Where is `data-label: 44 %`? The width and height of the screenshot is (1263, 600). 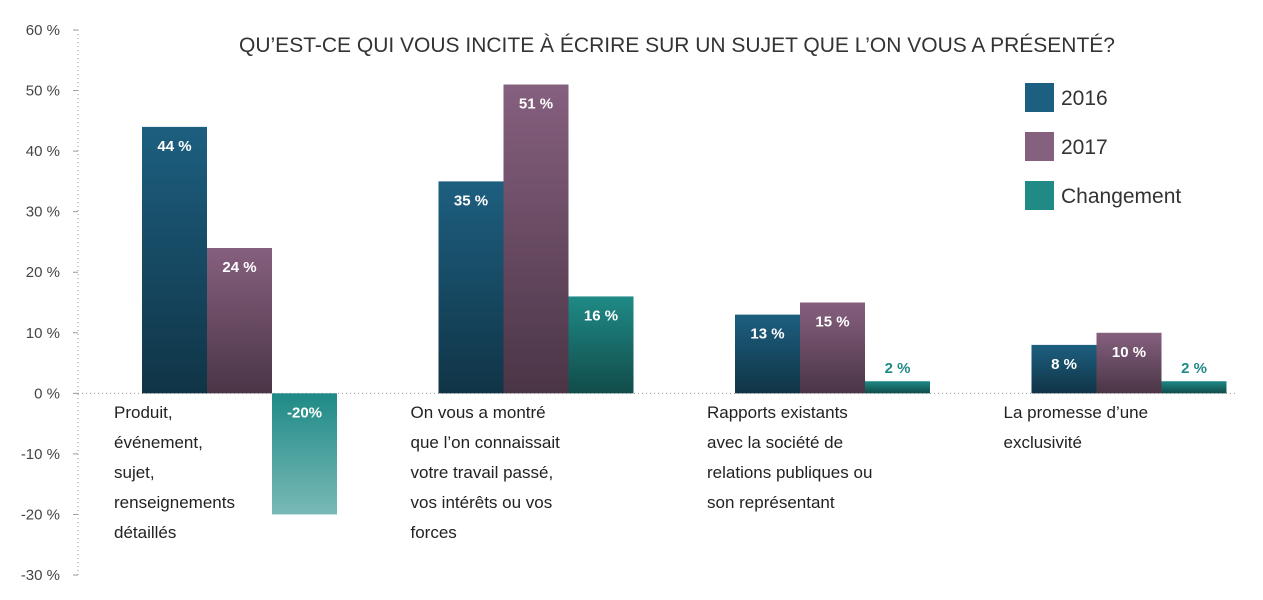
data-label: 44 % is located at coordinates (174, 146).